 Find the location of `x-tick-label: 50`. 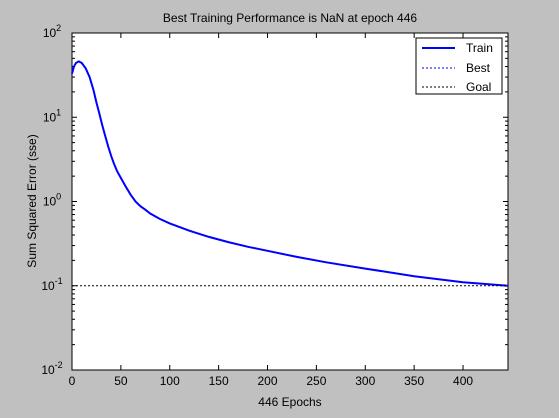

x-tick-label: 50 is located at coordinates (121, 381).